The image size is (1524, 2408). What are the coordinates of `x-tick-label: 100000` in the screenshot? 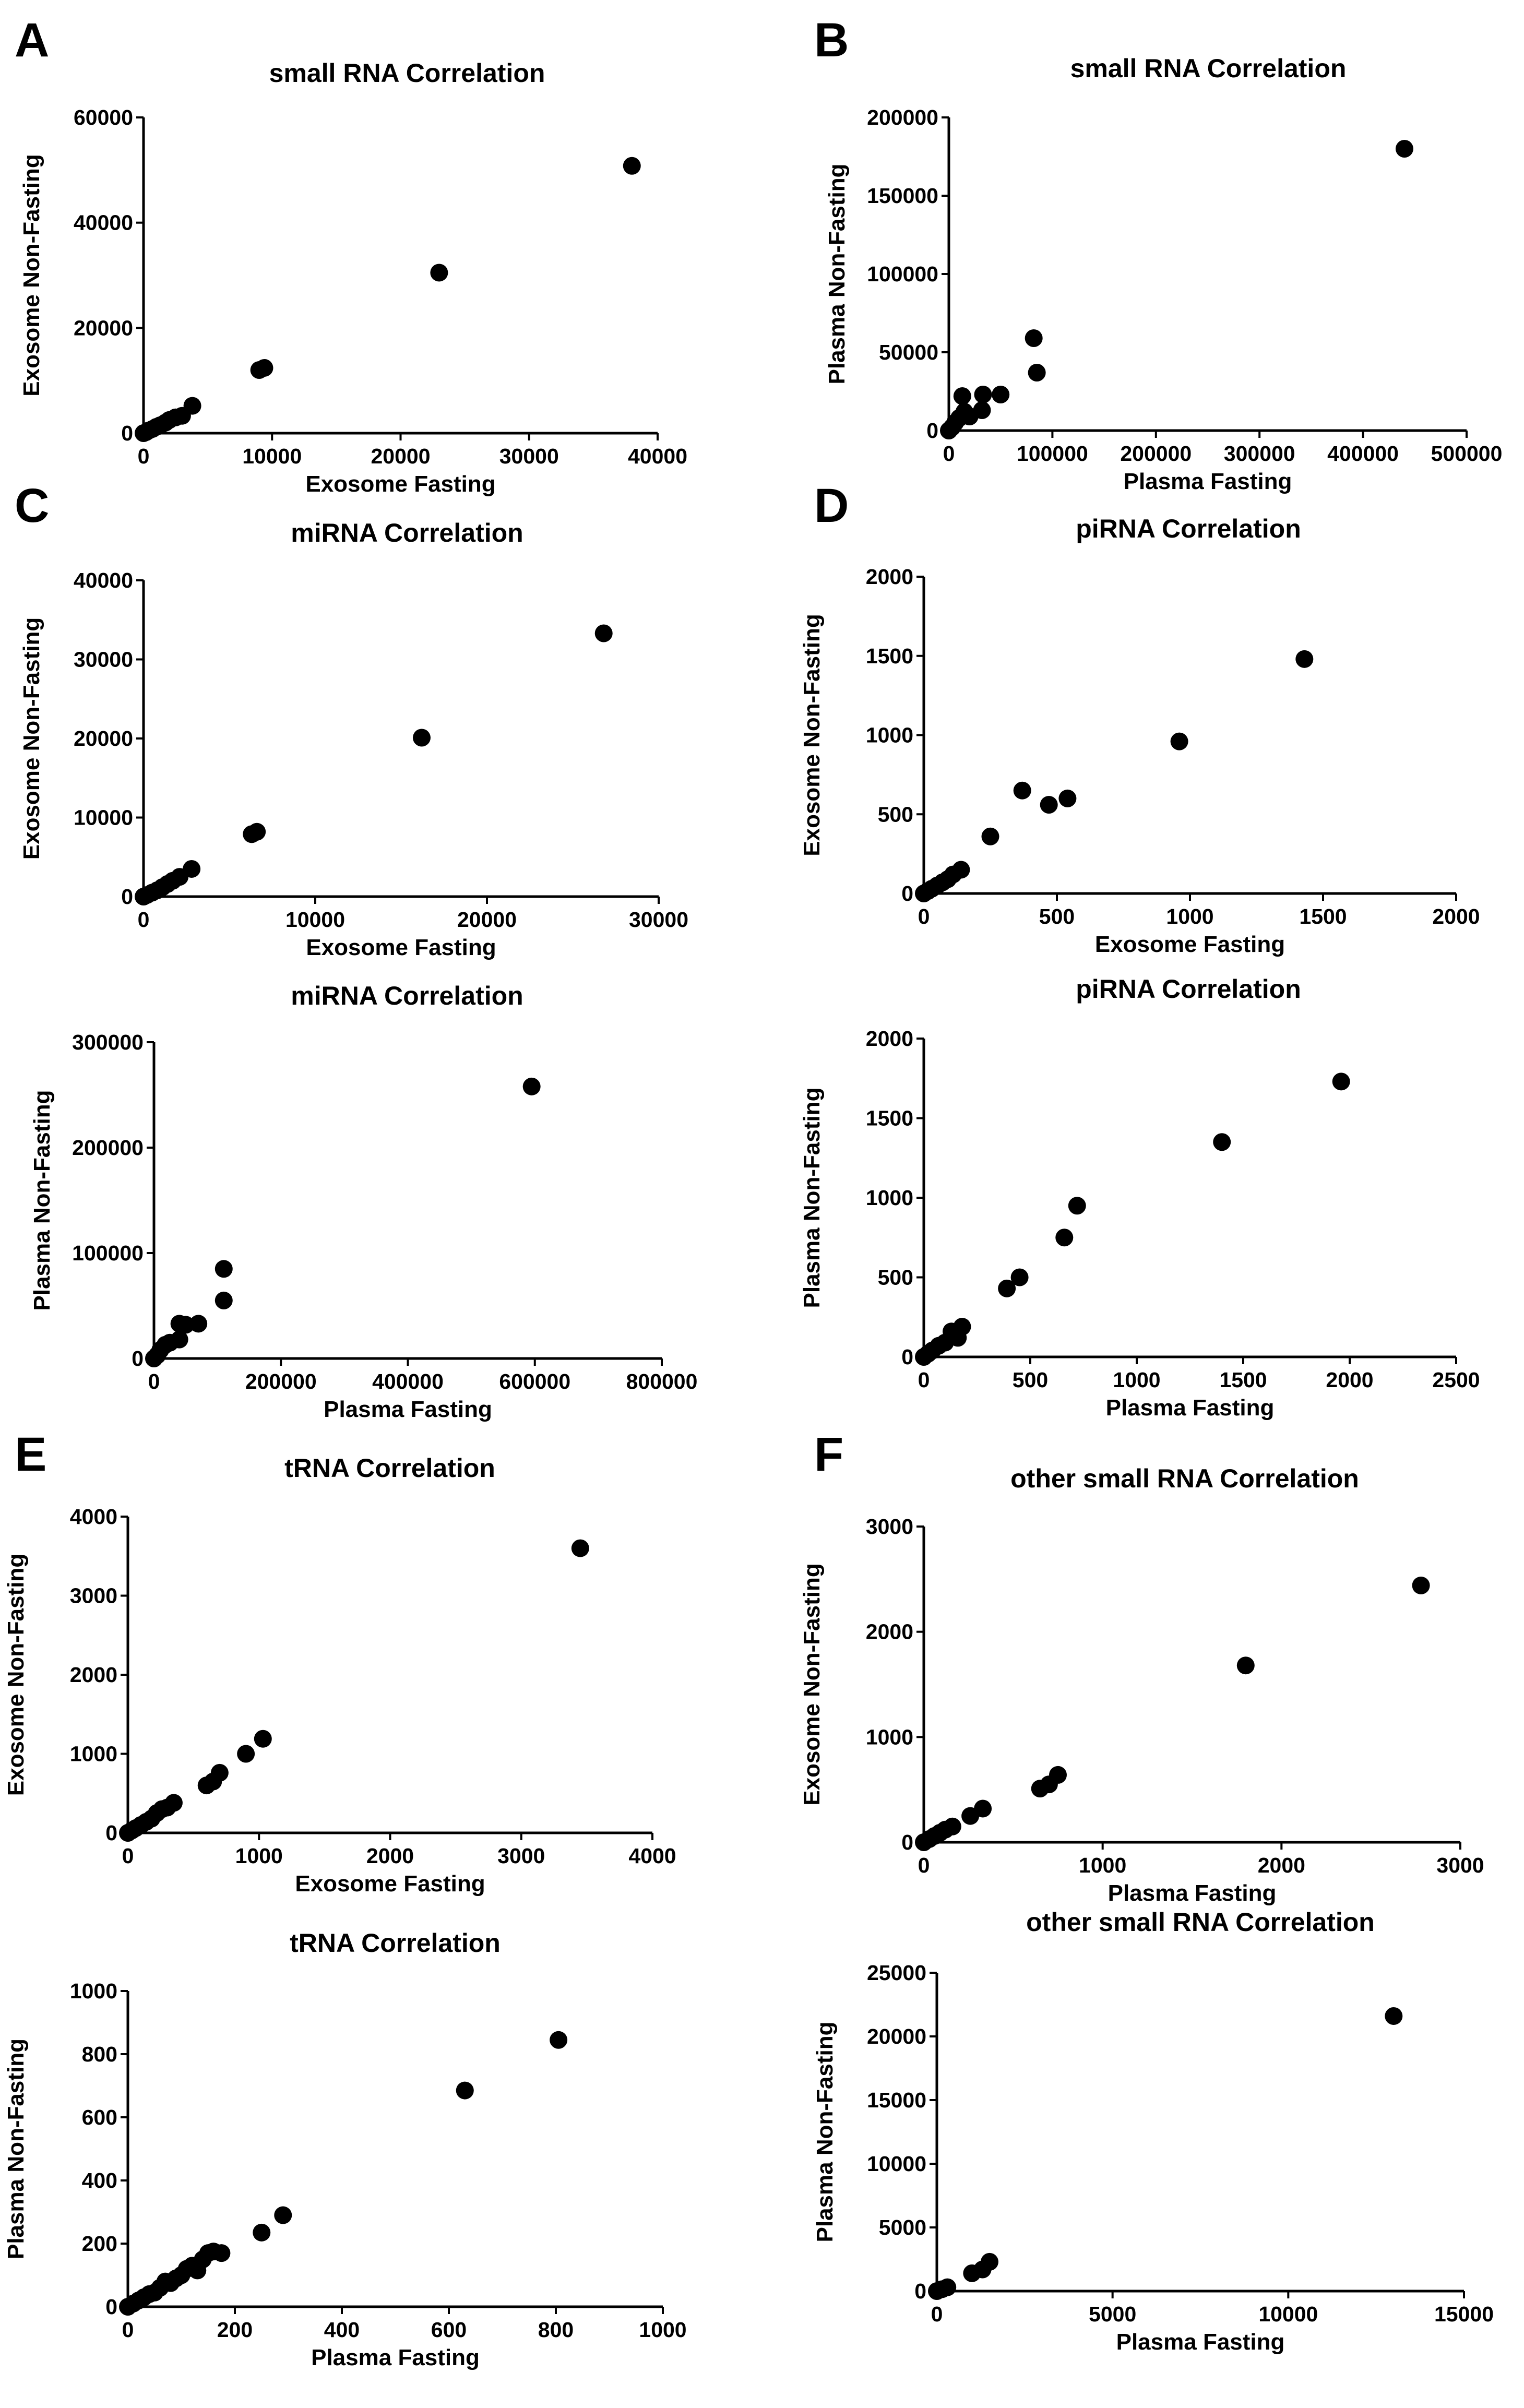 It's located at (1052, 454).